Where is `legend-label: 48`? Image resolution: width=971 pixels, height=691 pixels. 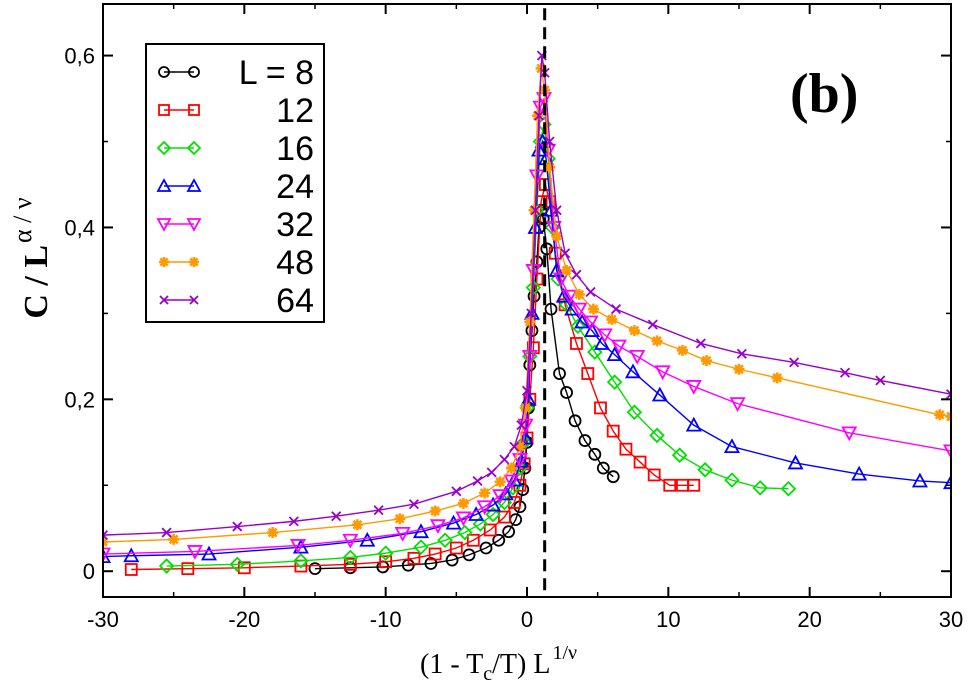
legend-label: 48 is located at coordinates (295, 263).